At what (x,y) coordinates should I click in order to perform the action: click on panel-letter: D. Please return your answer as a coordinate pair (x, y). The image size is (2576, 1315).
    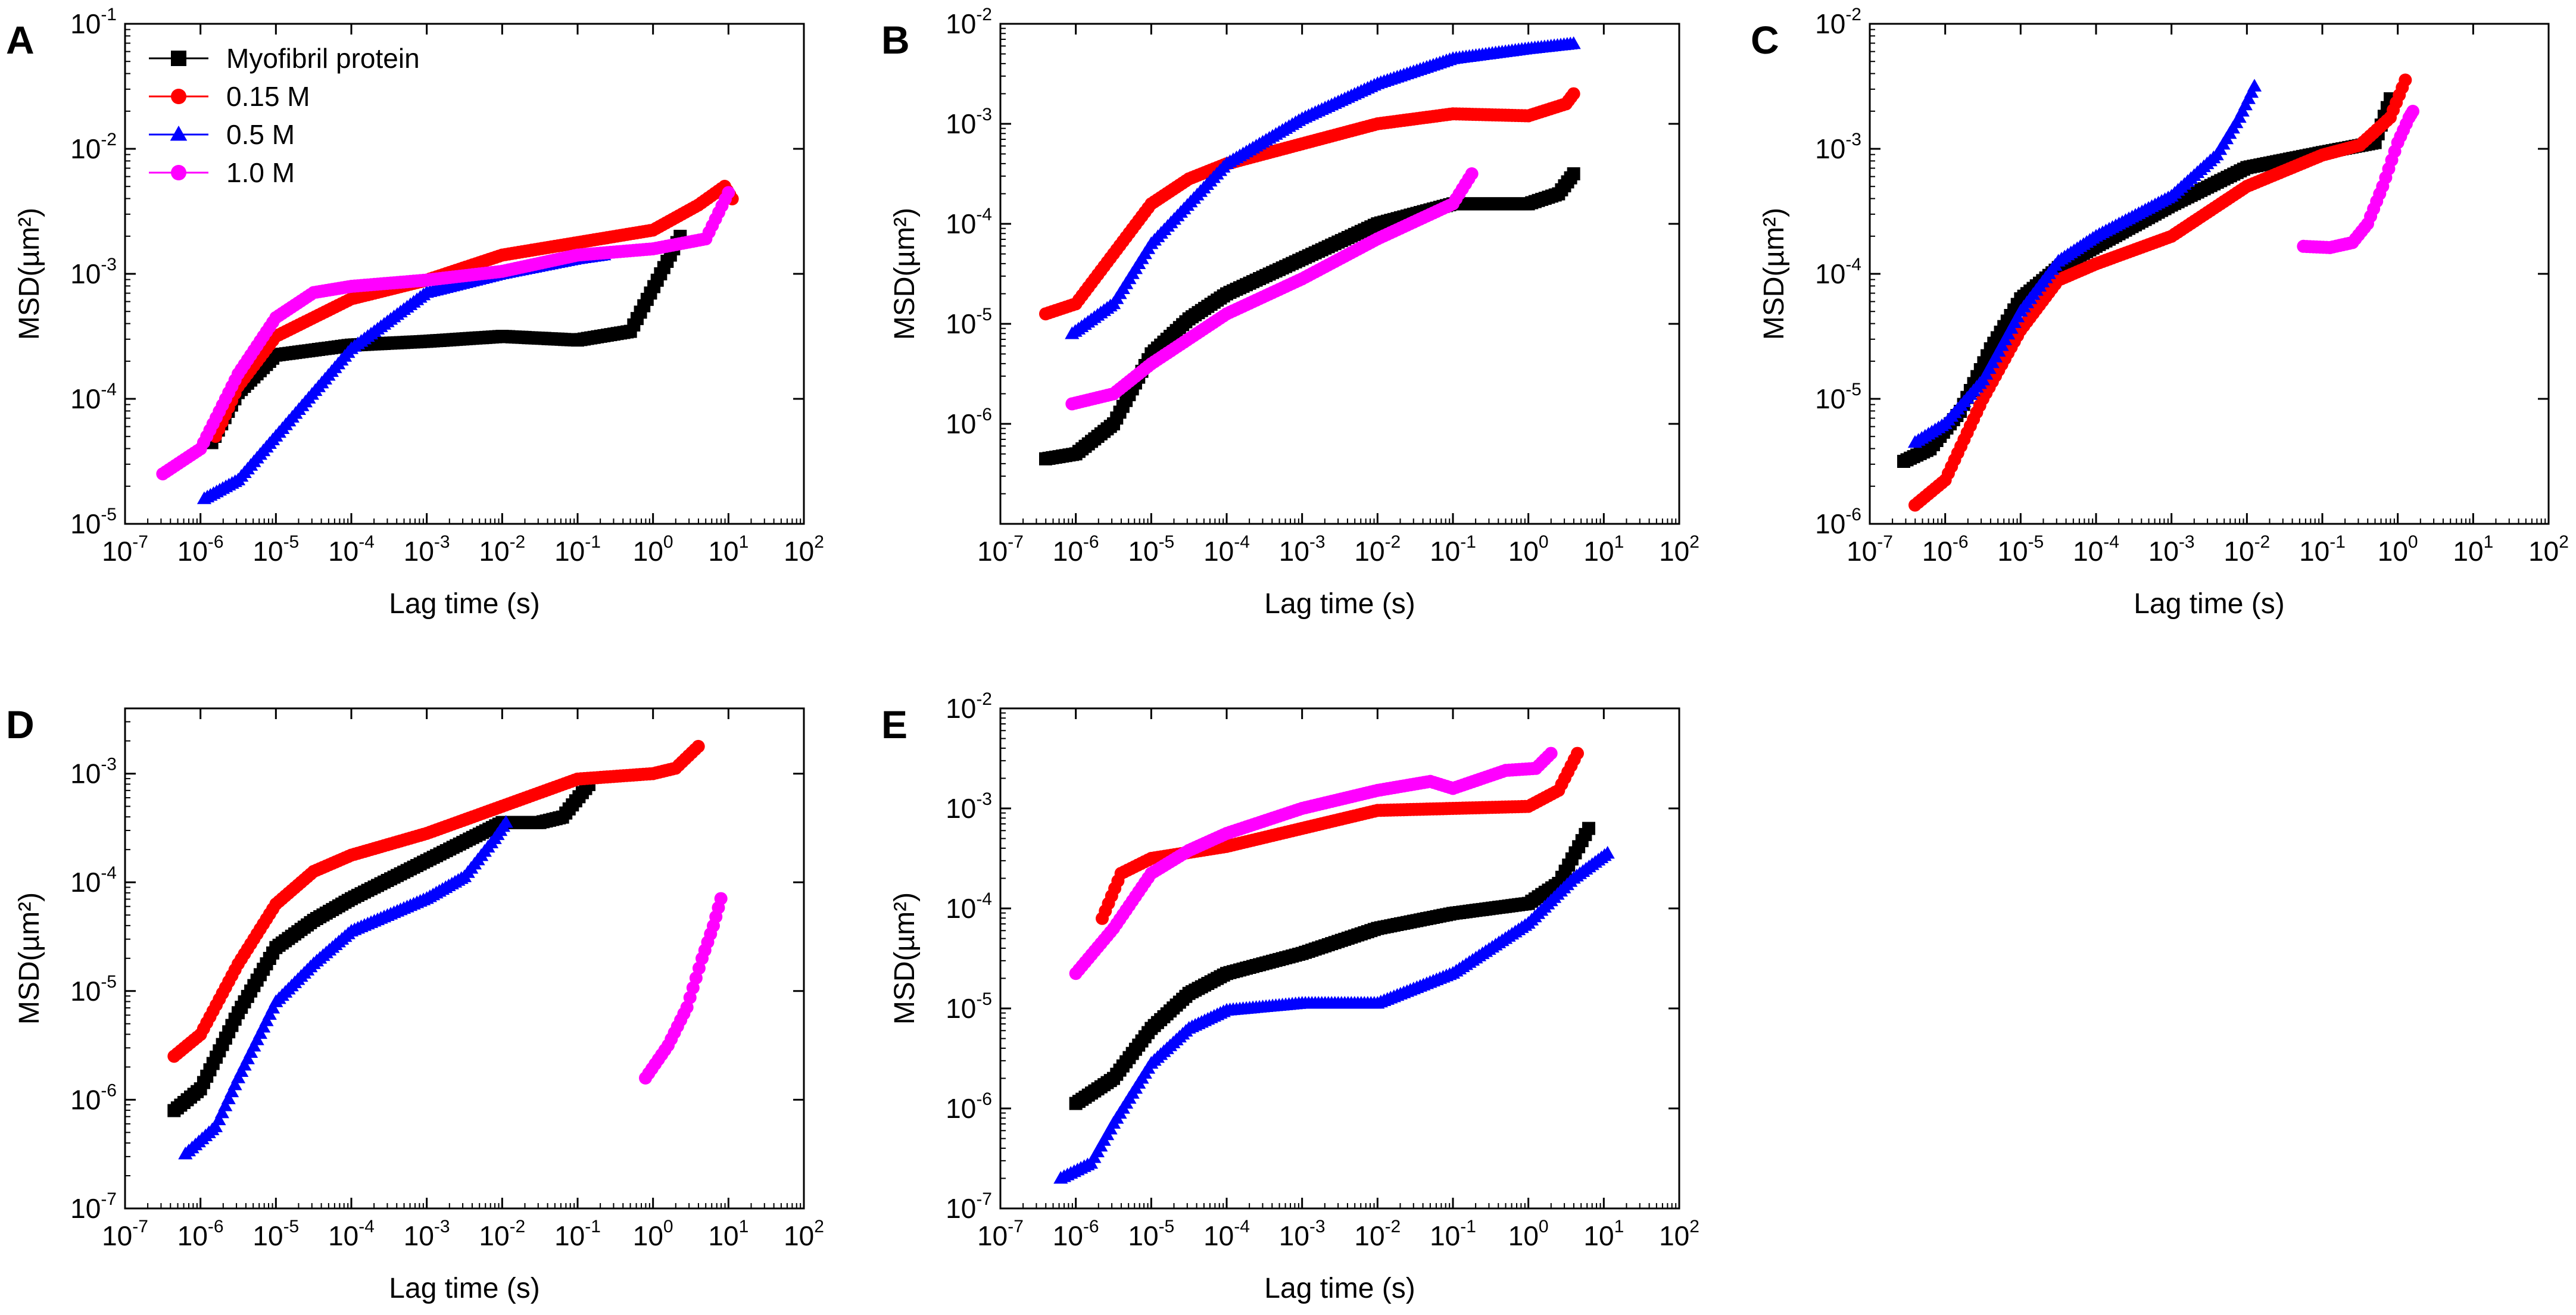
    Looking at the image, I should click on (20, 724).